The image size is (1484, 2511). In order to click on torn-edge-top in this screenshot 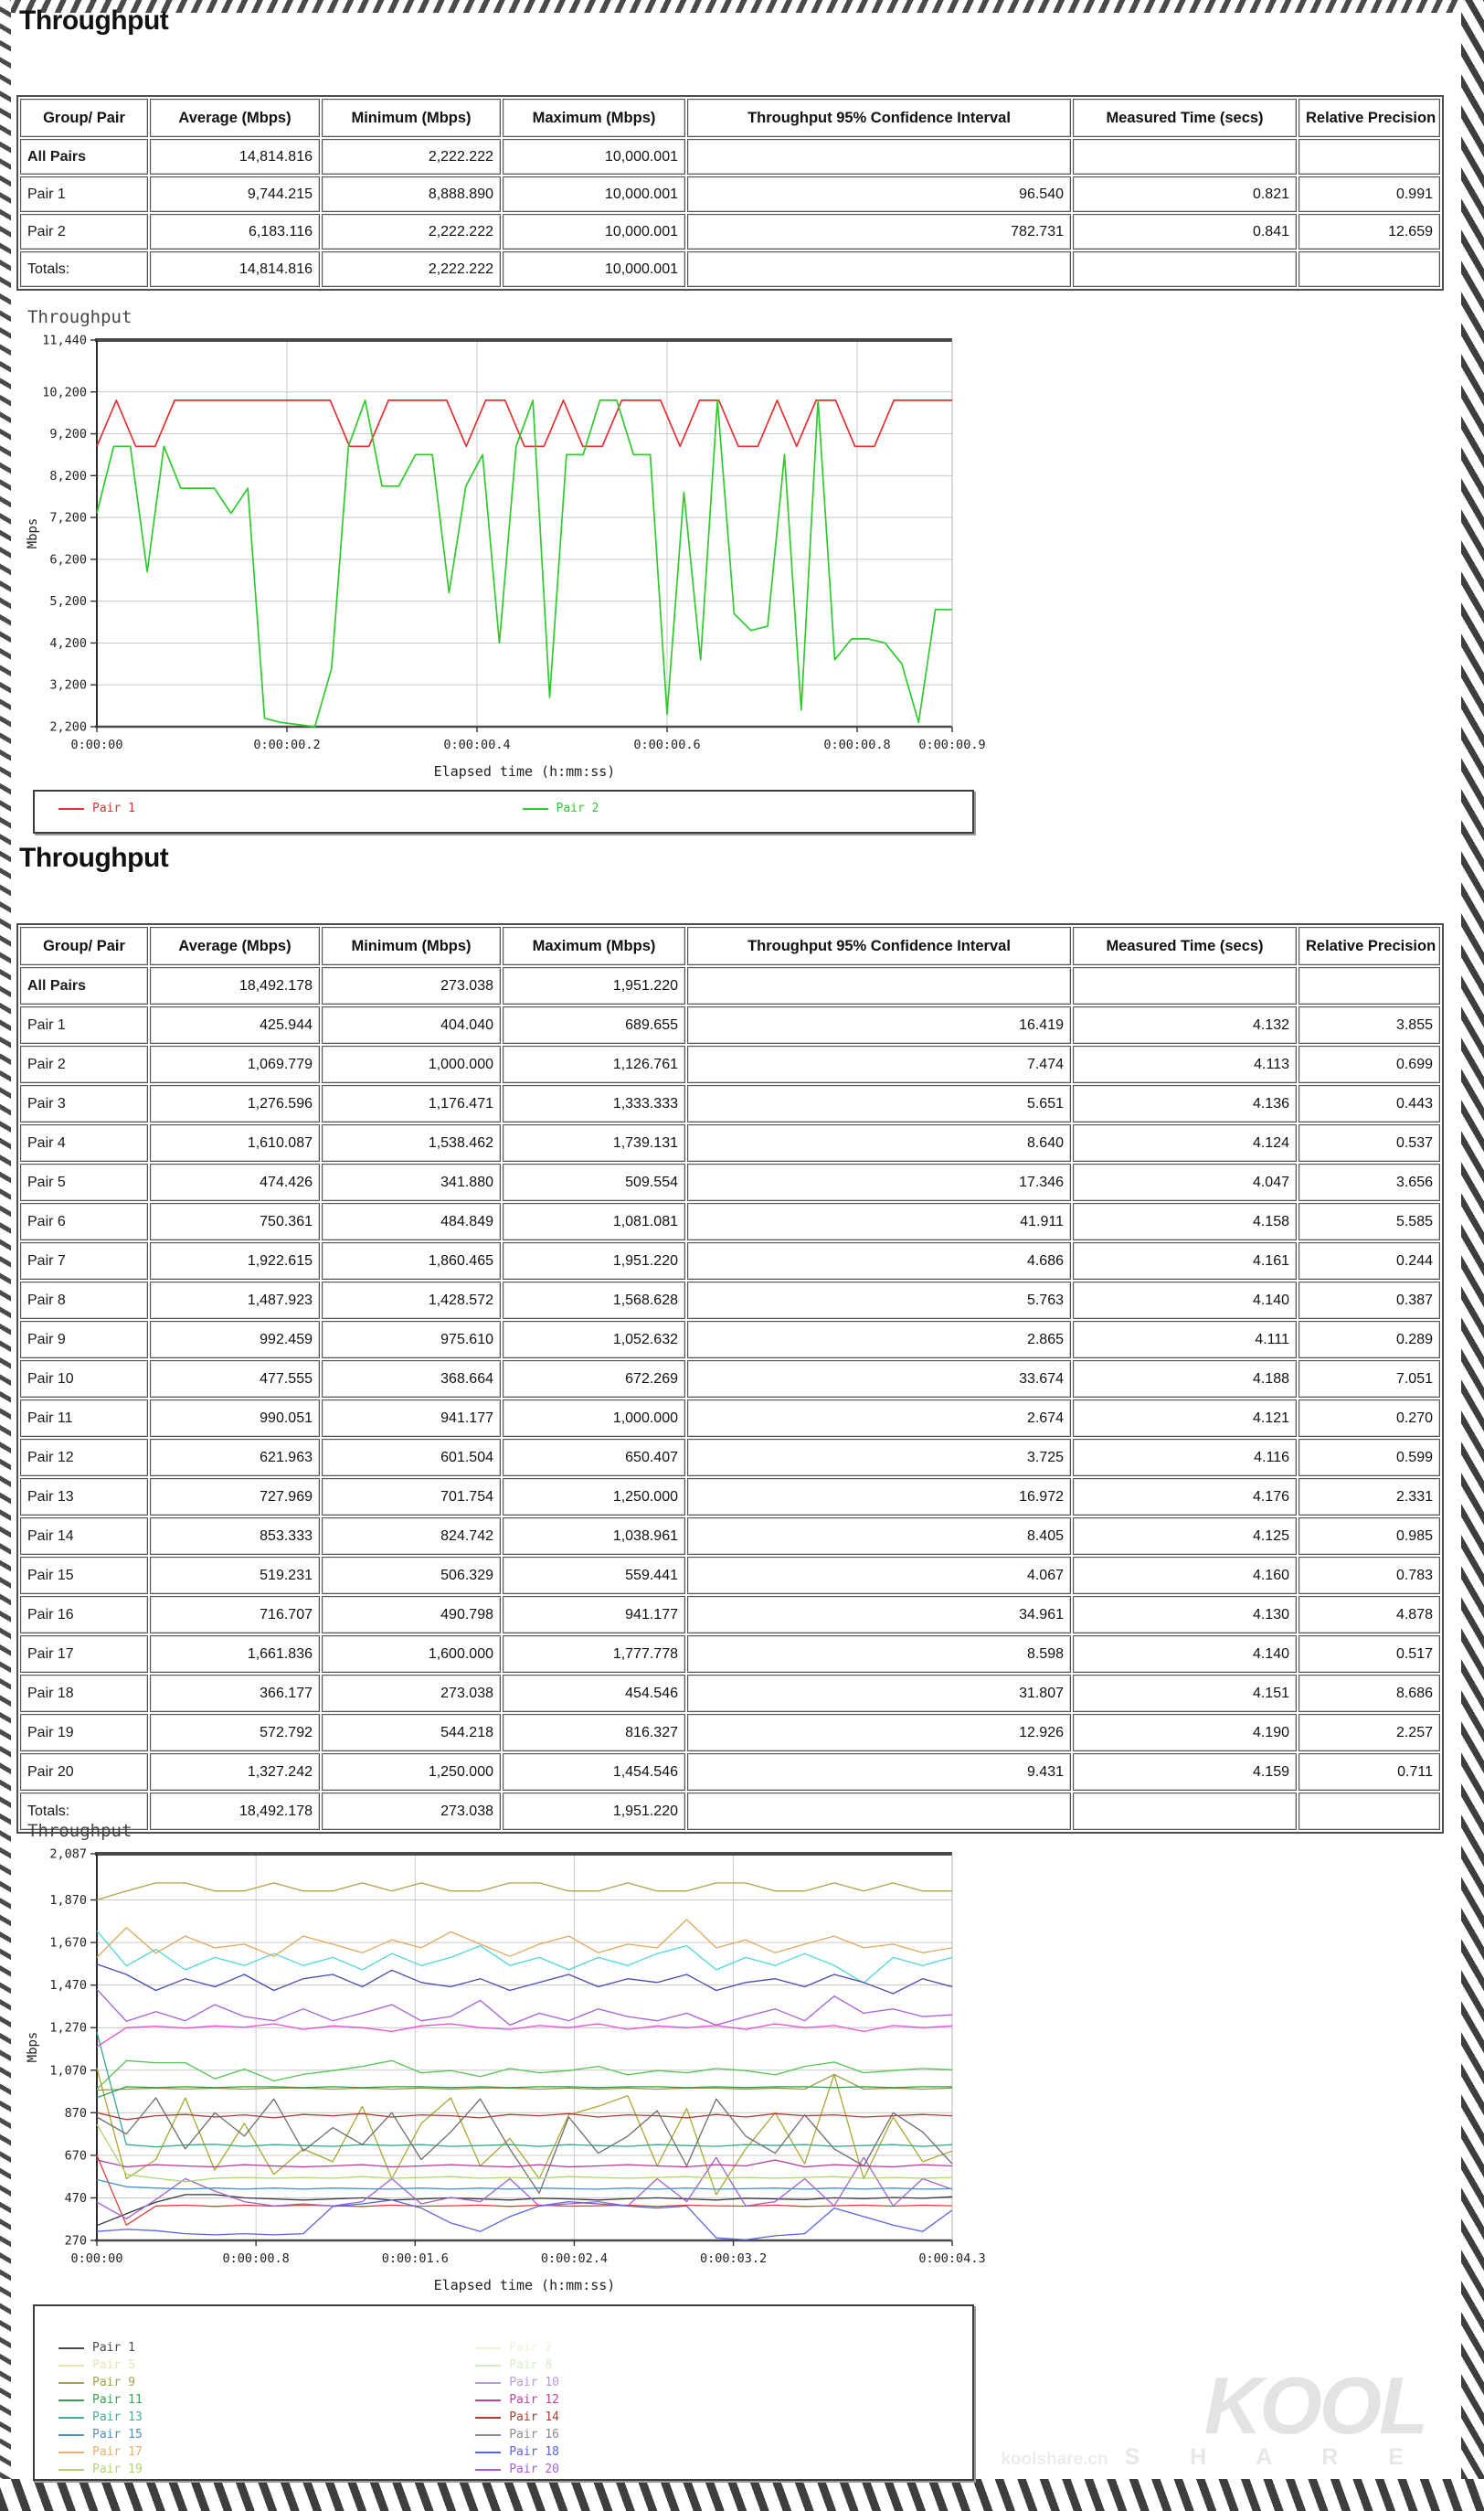, I will do `click(742, 6)`.